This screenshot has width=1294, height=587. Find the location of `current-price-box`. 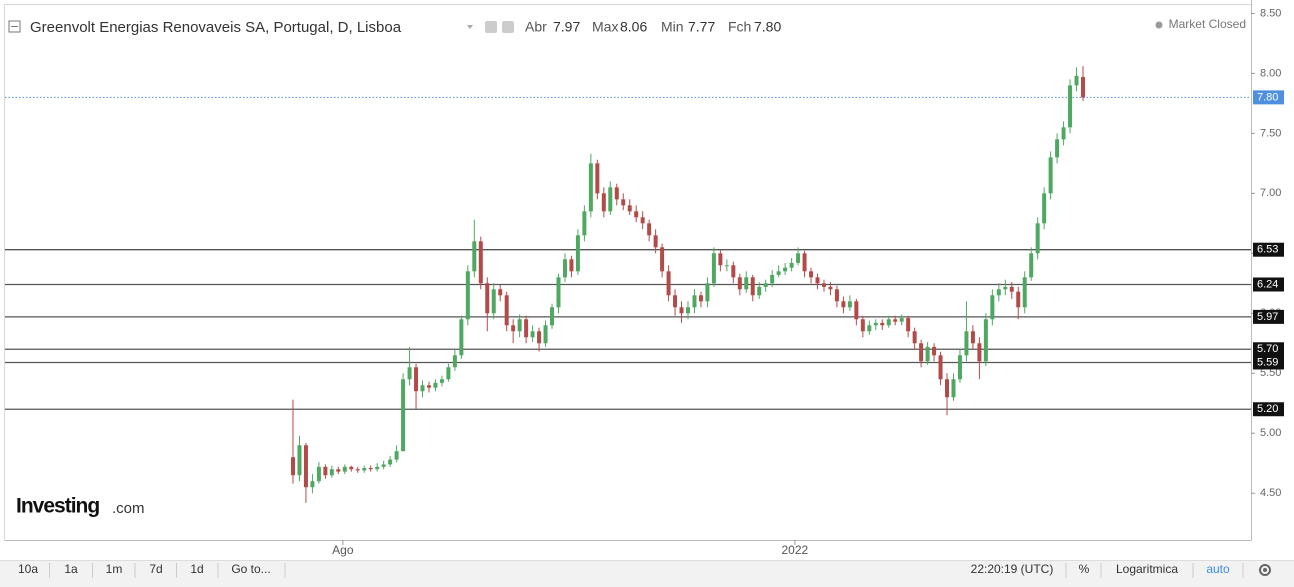

current-price-box is located at coordinates (1268, 97).